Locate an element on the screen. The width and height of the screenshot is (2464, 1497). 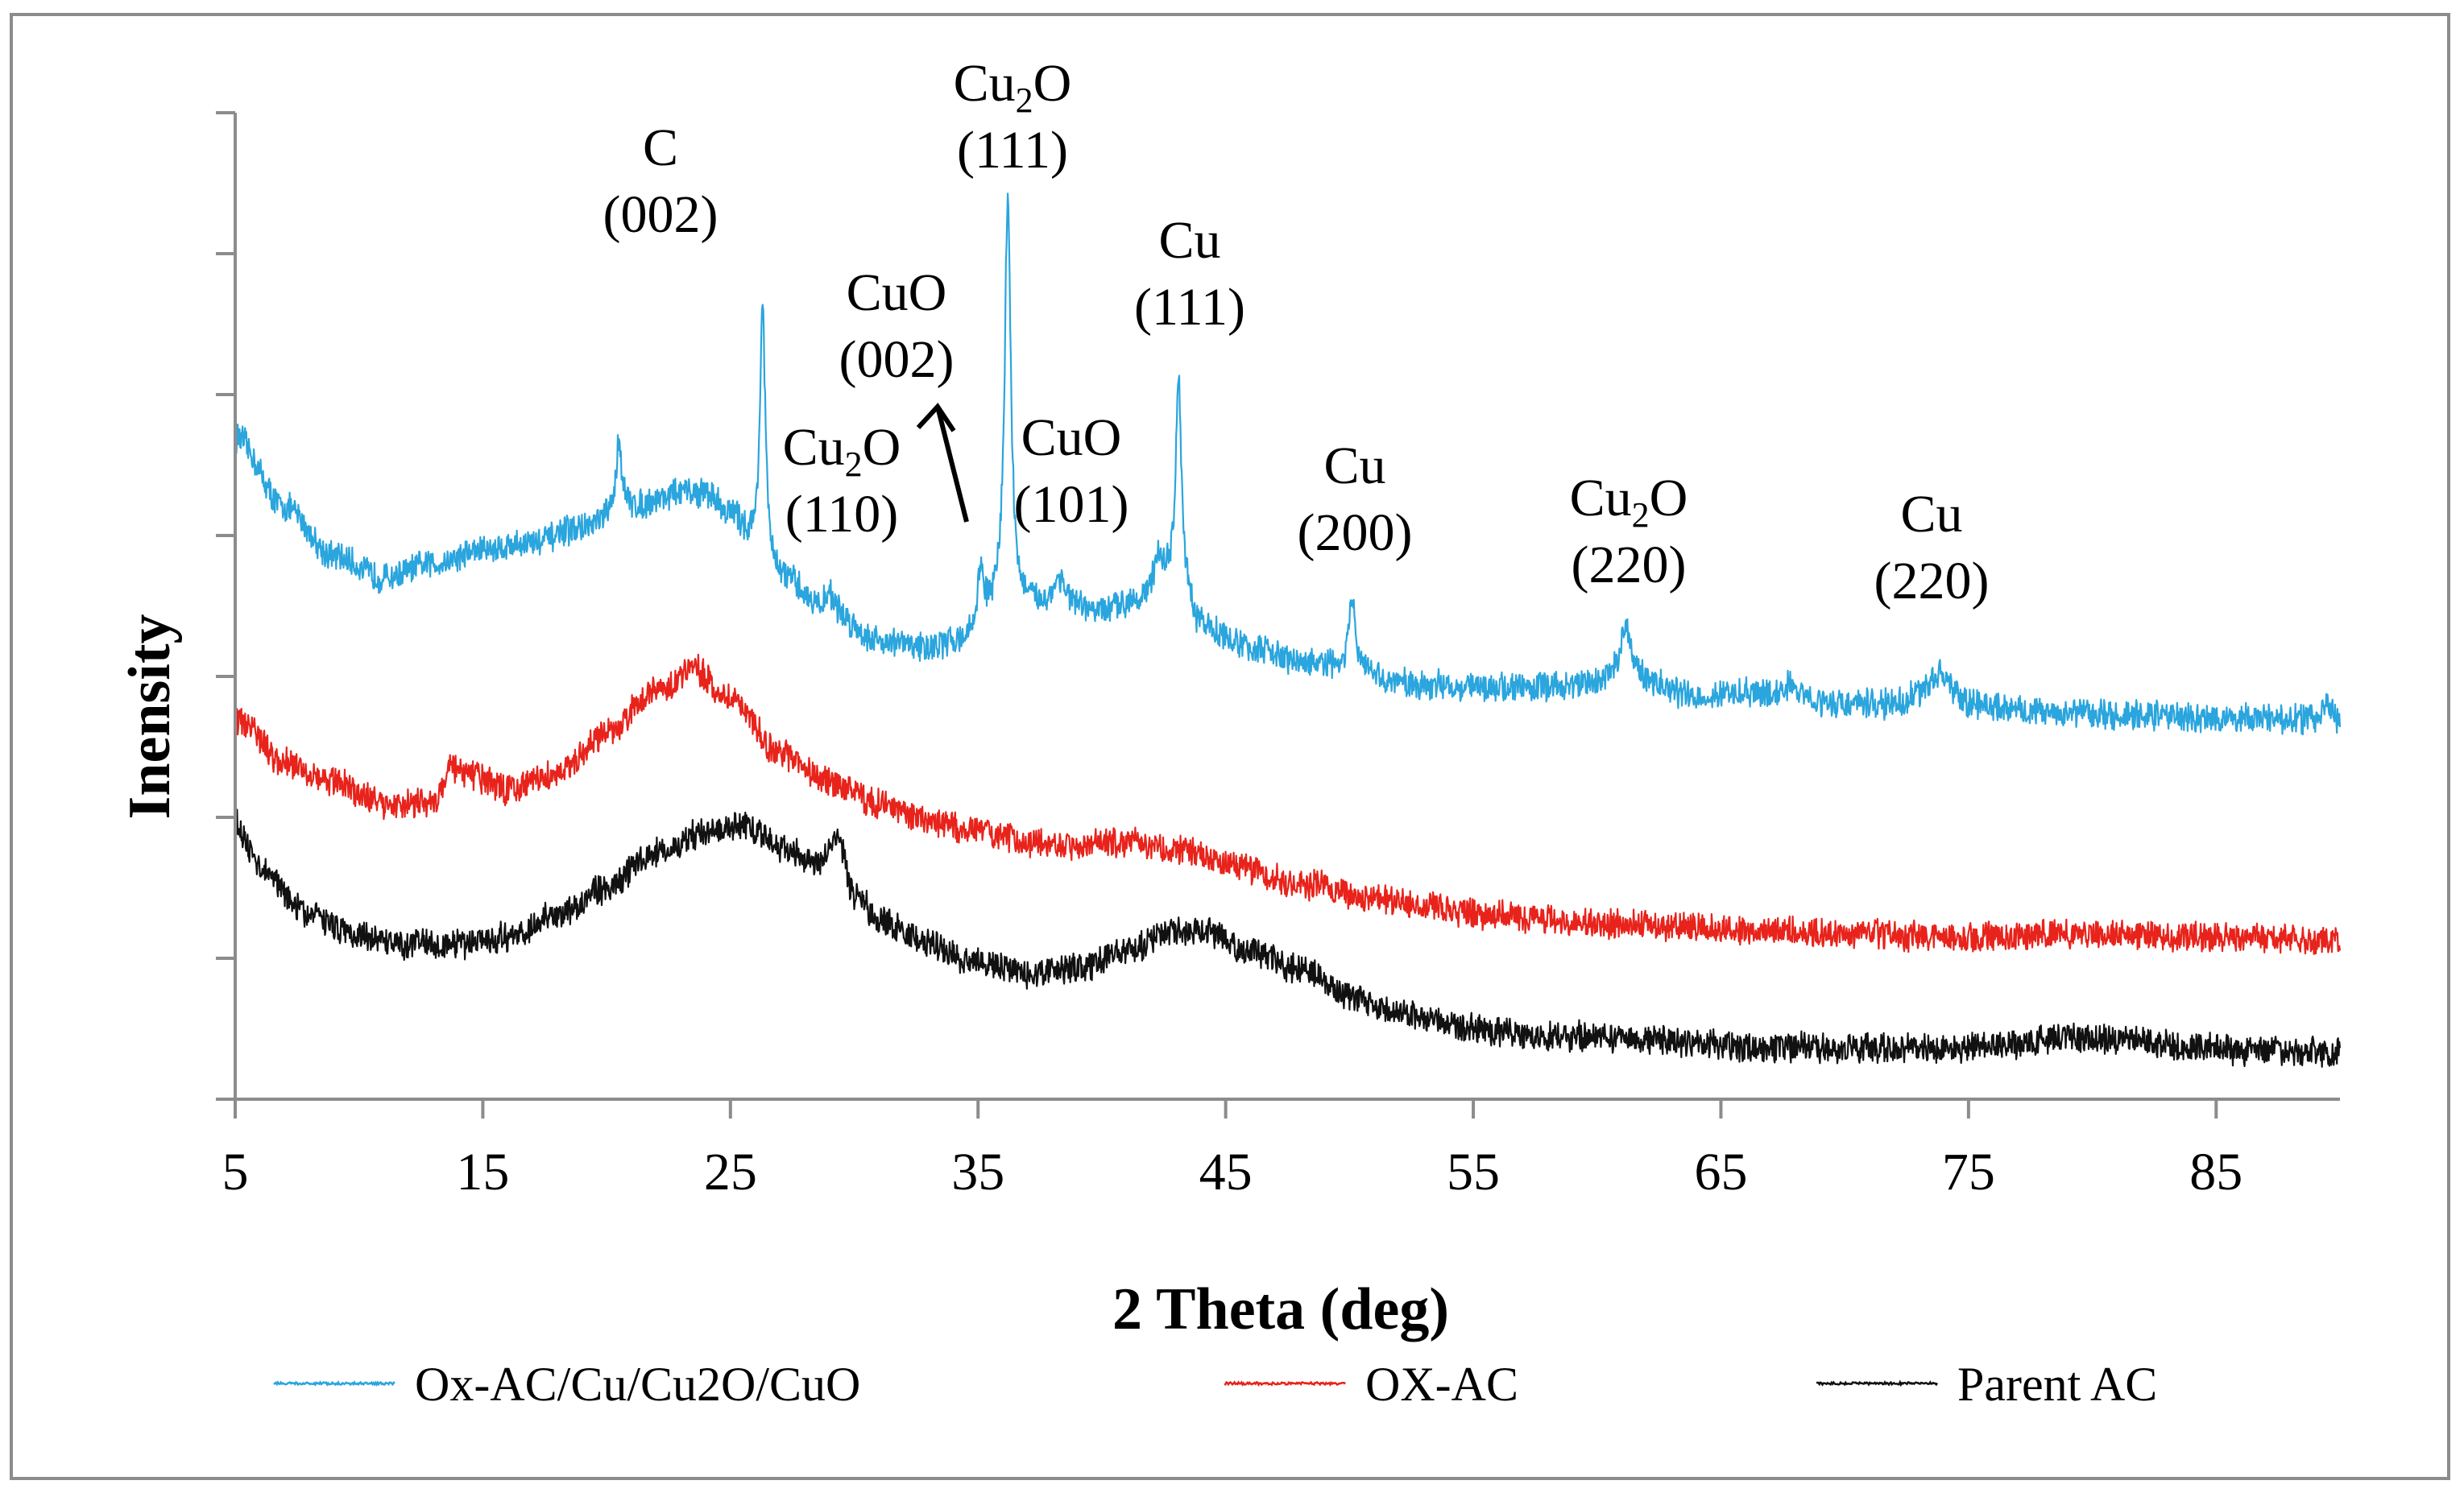
peak-annotation-1: Cu2O(111) is located at coordinates (1013, 117).